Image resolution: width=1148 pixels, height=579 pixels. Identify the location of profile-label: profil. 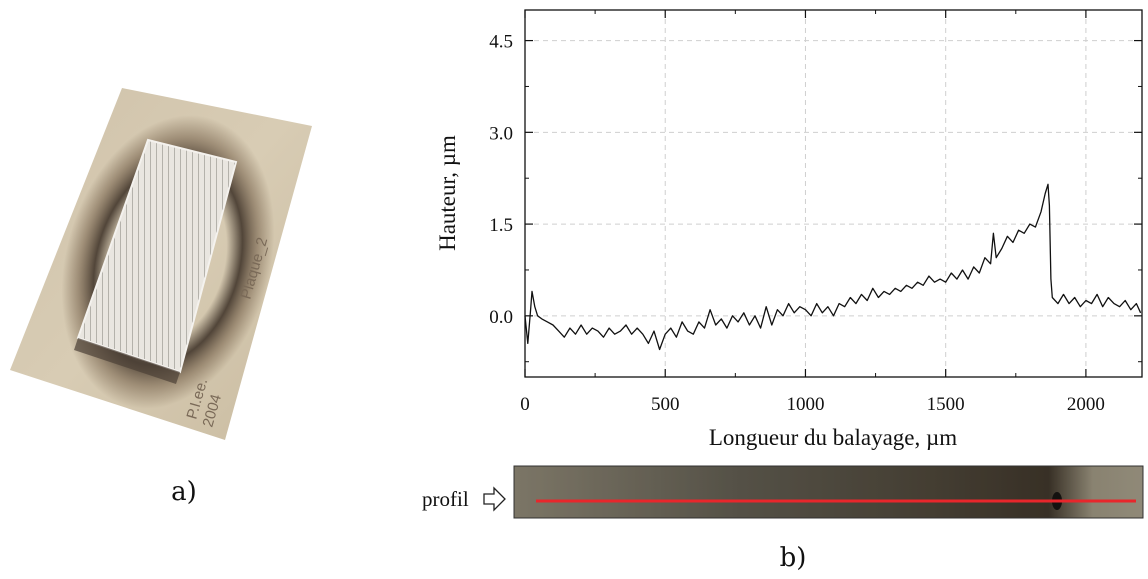
(445, 499).